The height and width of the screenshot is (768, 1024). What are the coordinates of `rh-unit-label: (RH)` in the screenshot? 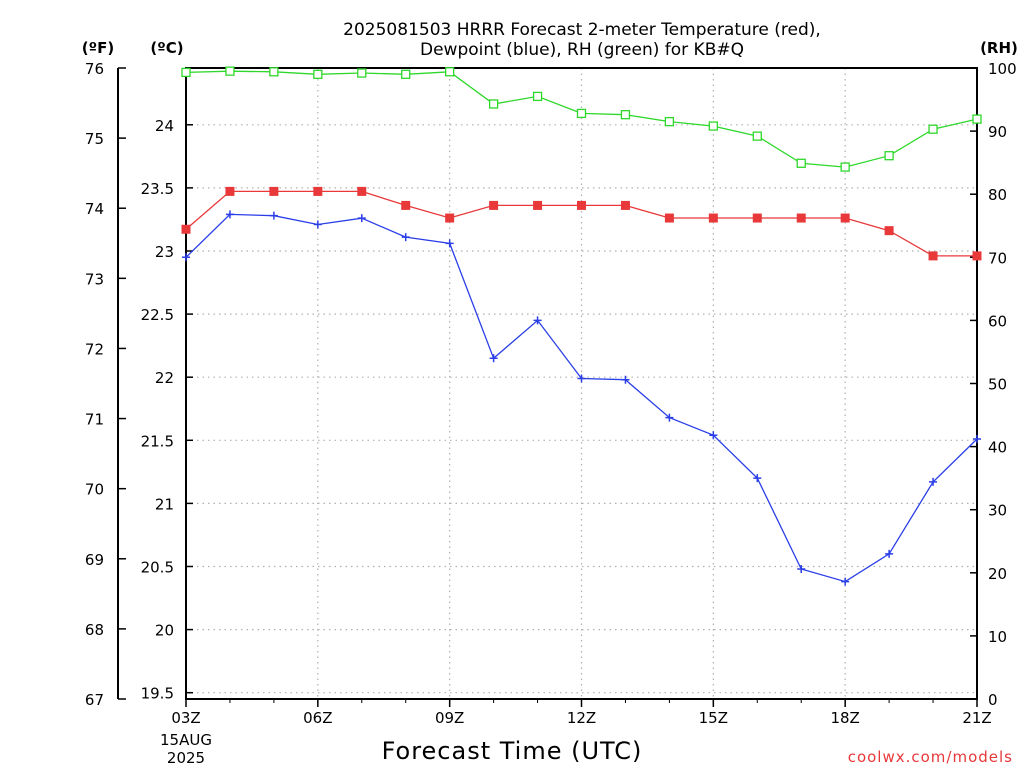 It's located at (999, 48).